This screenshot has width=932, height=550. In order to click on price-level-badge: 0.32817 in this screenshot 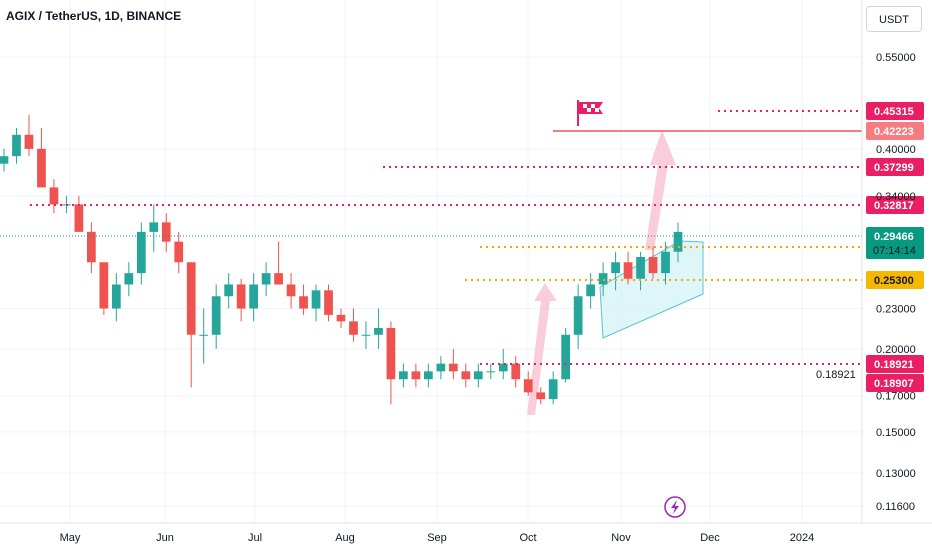, I will do `click(895, 205)`.